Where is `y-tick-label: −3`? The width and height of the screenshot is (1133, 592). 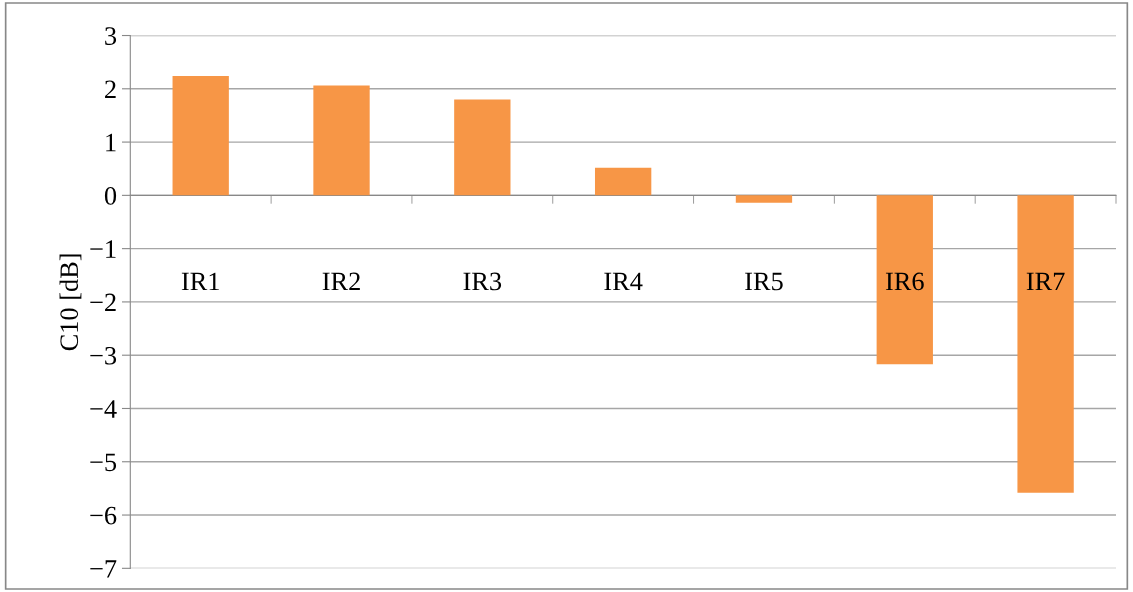
y-tick-label: −3 is located at coordinates (103, 355).